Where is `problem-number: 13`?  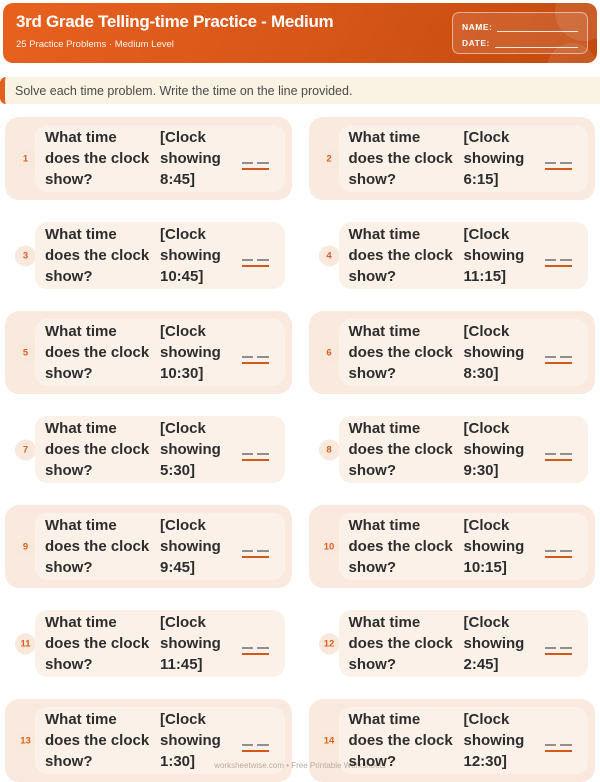 problem-number: 13 is located at coordinates (25, 740).